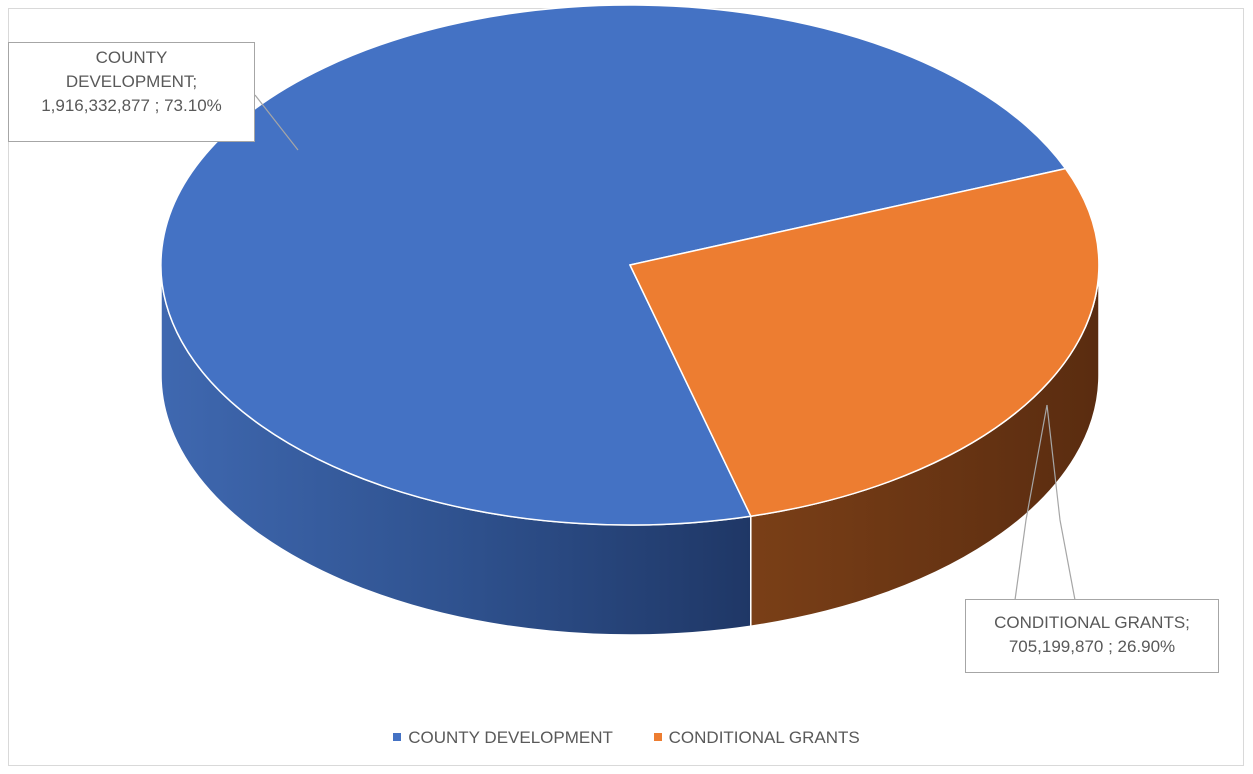 The width and height of the screenshot is (1253, 774). What do you see at coordinates (276, 122) in the screenshot?
I see `leader-line-county-development` at bounding box center [276, 122].